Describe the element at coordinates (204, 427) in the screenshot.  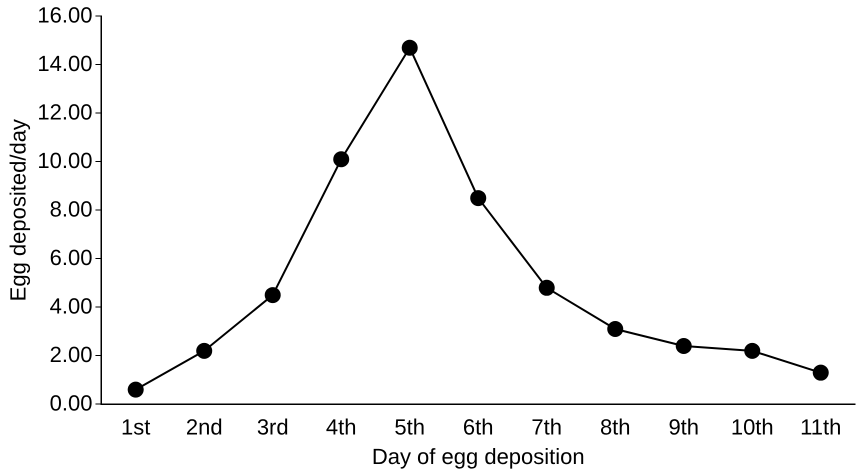
I see `x-tick-label: 2nd` at that location.